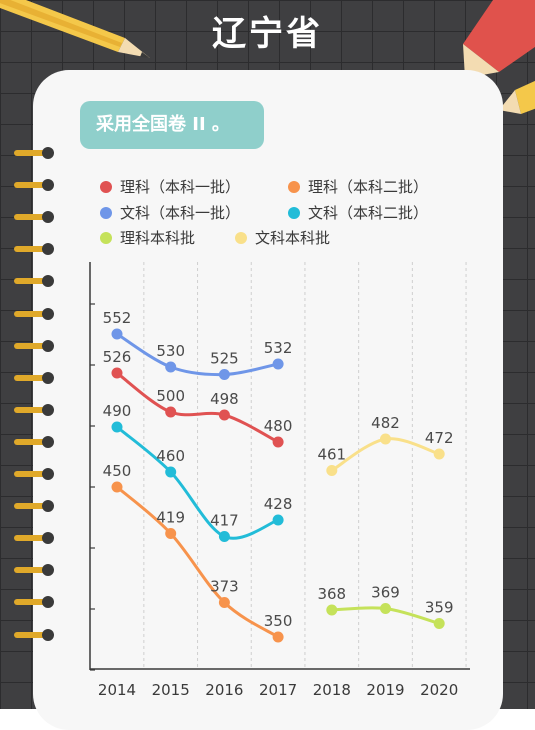  Describe the element at coordinates (147, 237) in the screenshot. I see `legend-item: 理科本科批` at that location.